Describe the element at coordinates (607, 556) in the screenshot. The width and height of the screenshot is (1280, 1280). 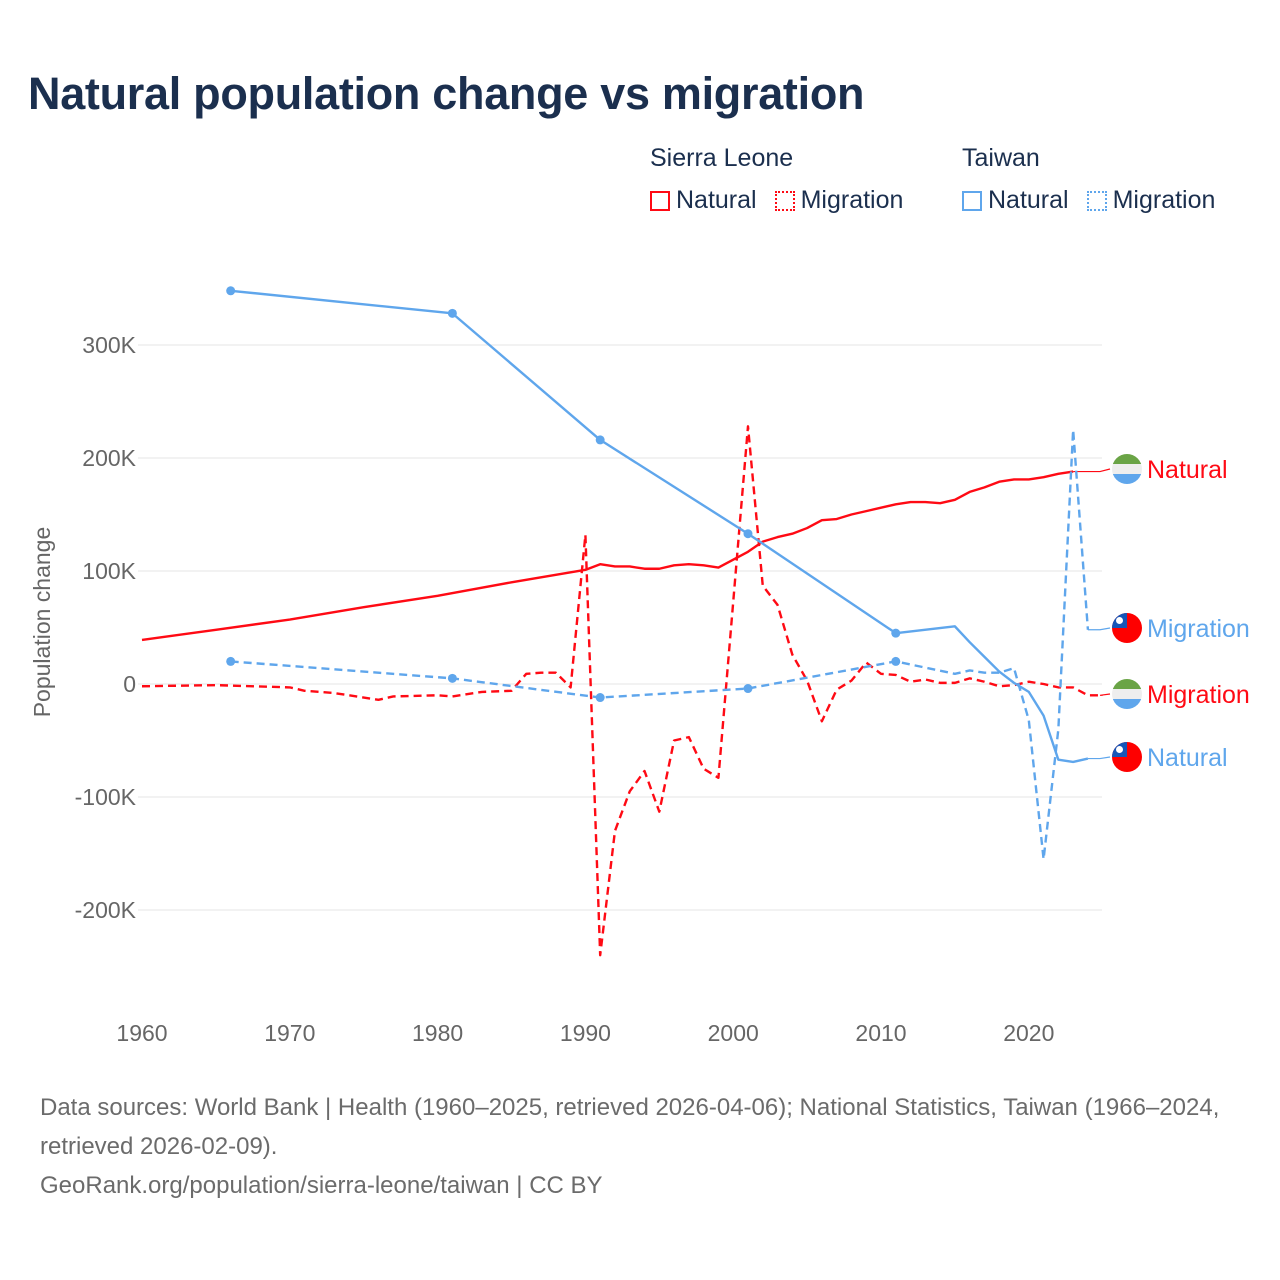
I see `series-line-sierra-leone-natural` at that location.